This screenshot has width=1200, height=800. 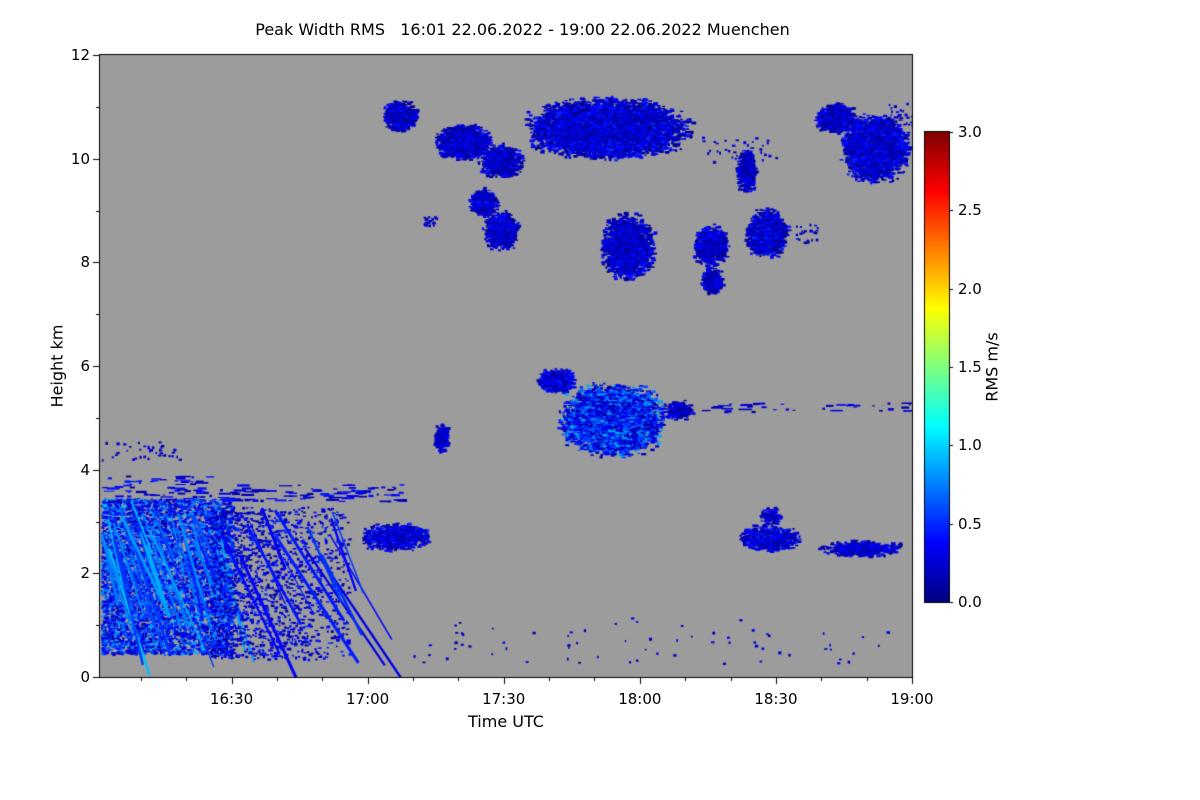 What do you see at coordinates (506, 721) in the screenshot?
I see `x-axis-label: Time UTC` at bounding box center [506, 721].